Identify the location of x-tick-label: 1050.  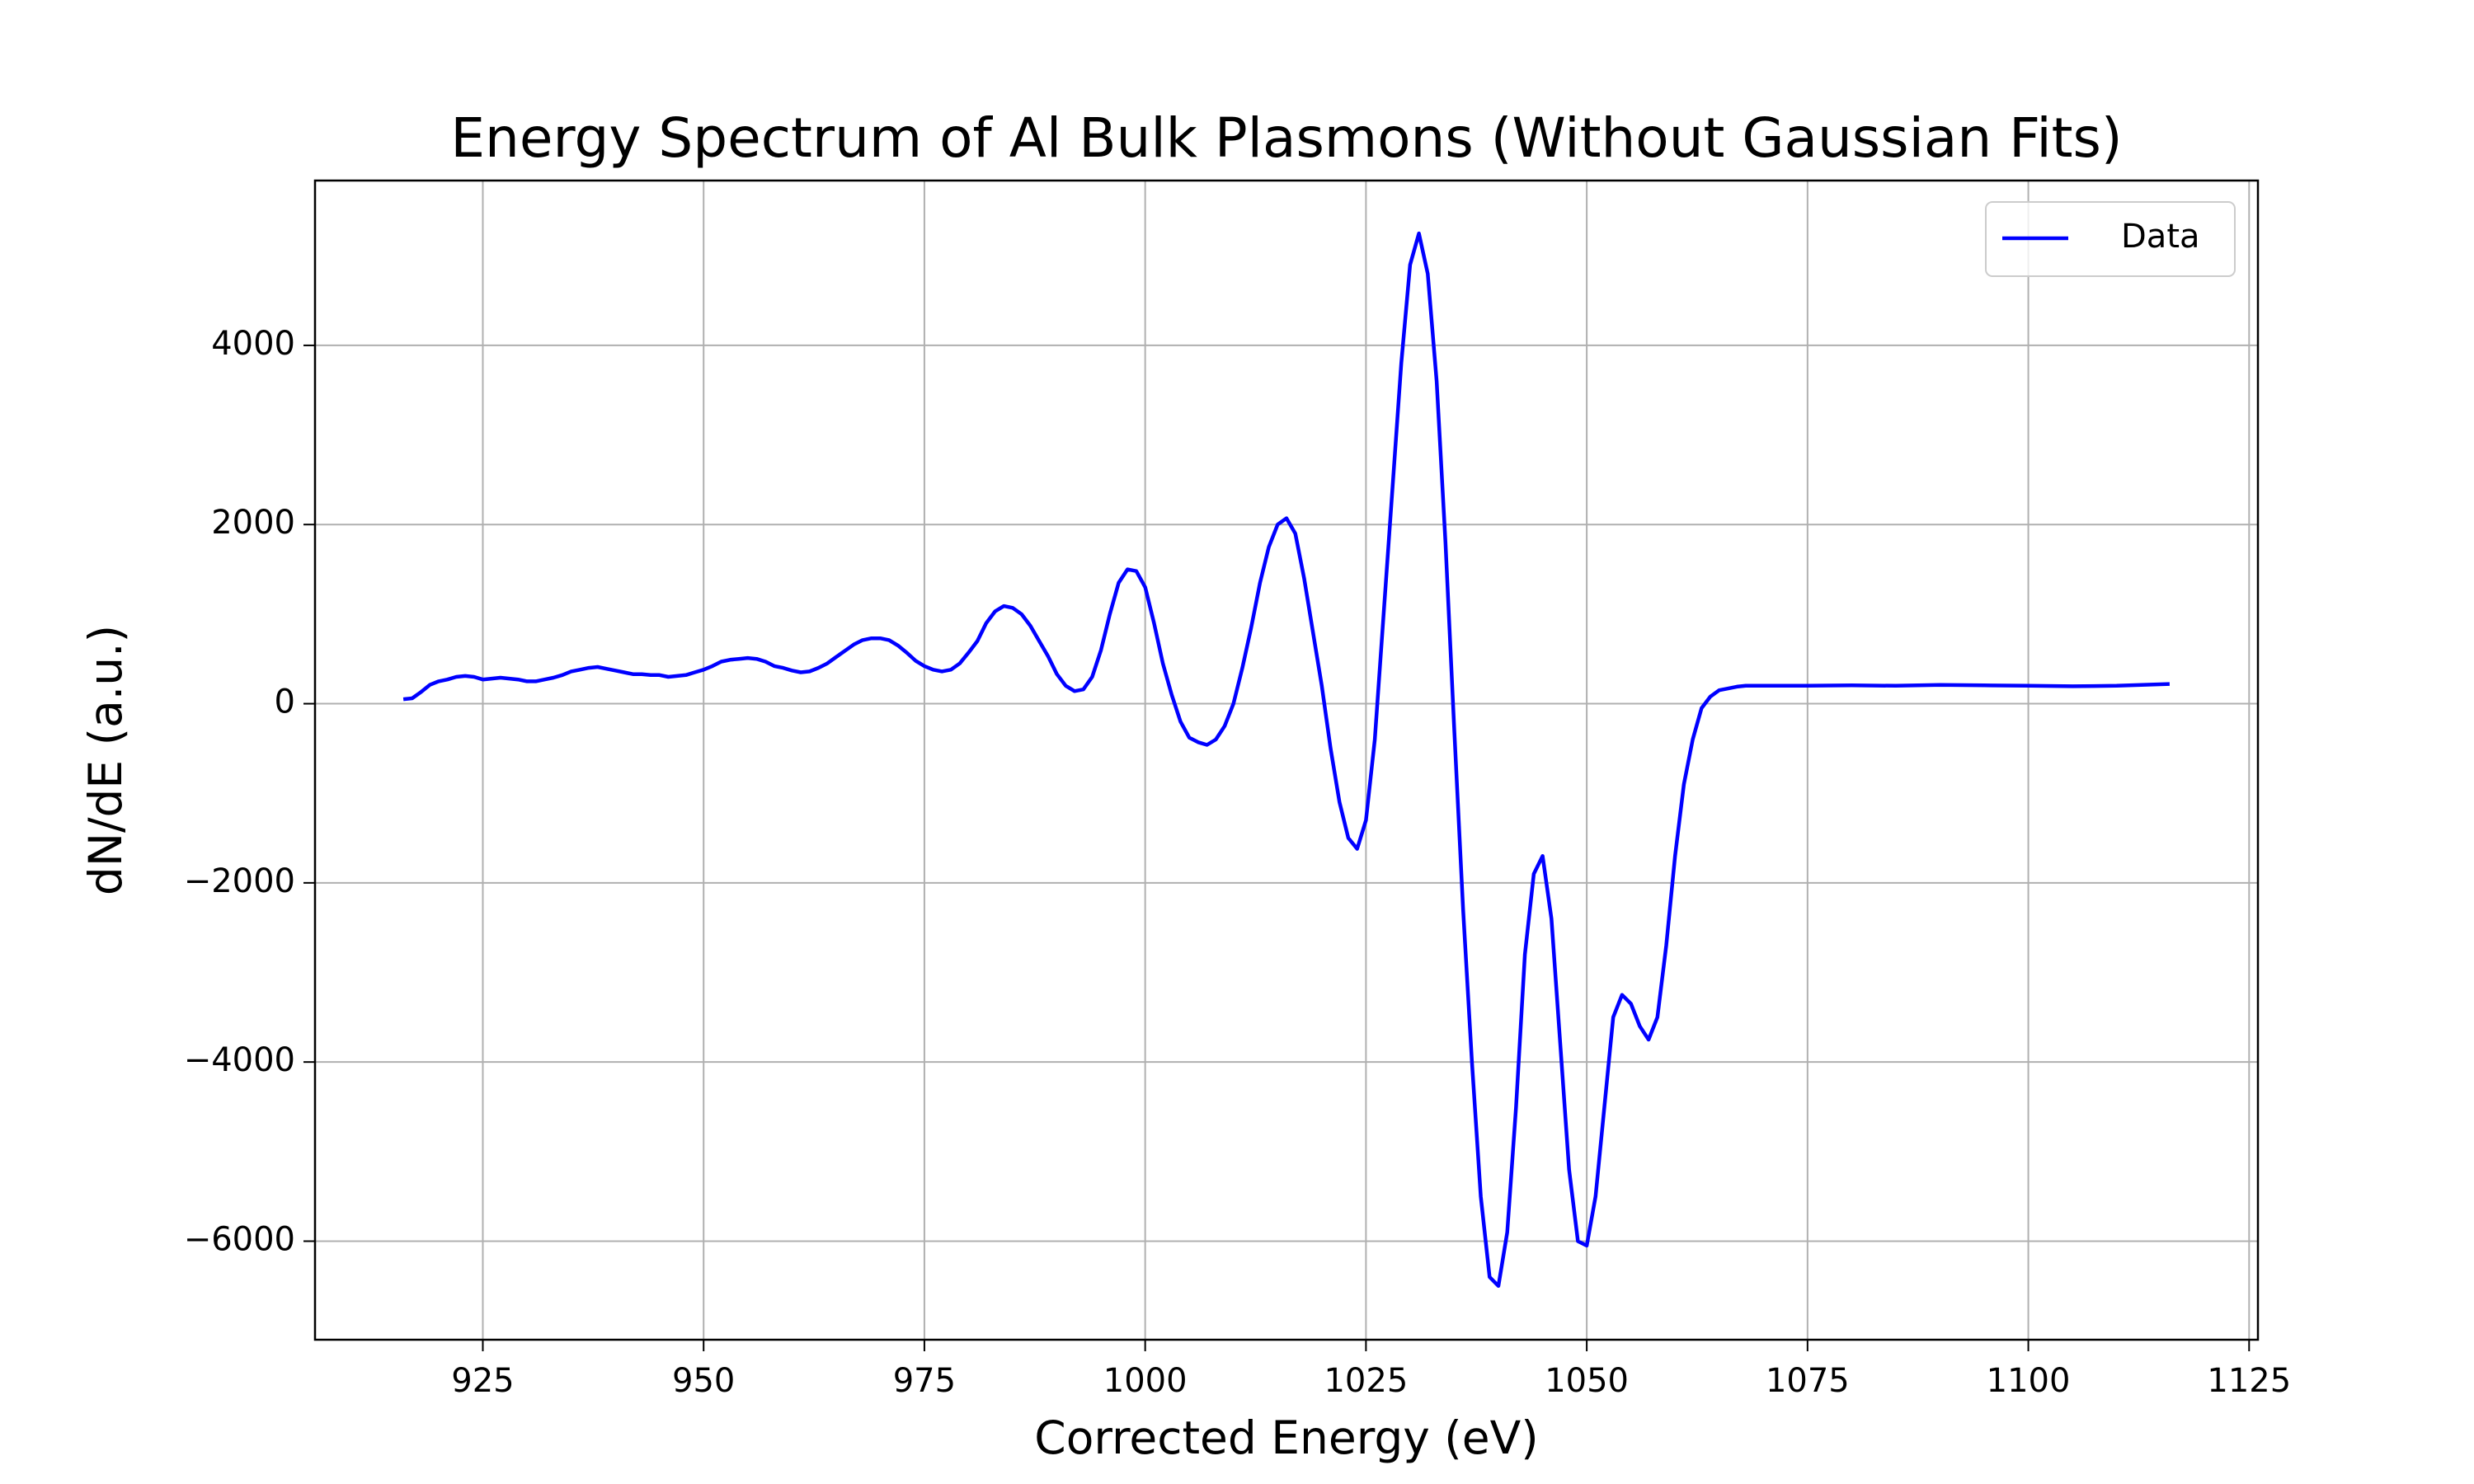
(1587, 1381).